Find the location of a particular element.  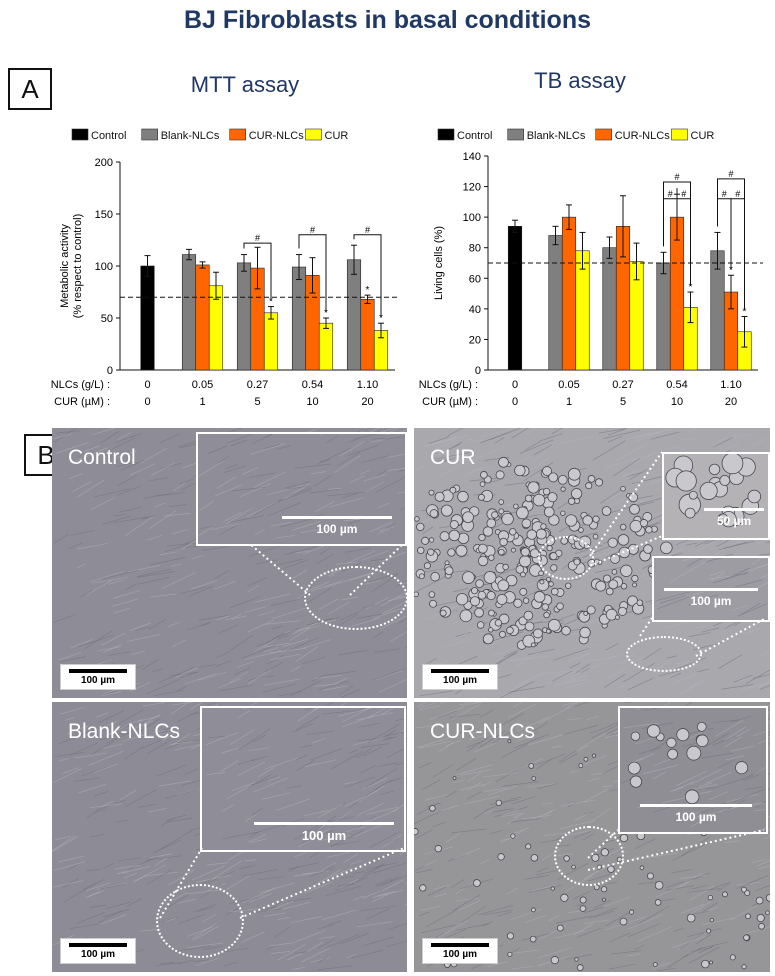

y-tick-label: 50 is located at coordinates (107, 319).